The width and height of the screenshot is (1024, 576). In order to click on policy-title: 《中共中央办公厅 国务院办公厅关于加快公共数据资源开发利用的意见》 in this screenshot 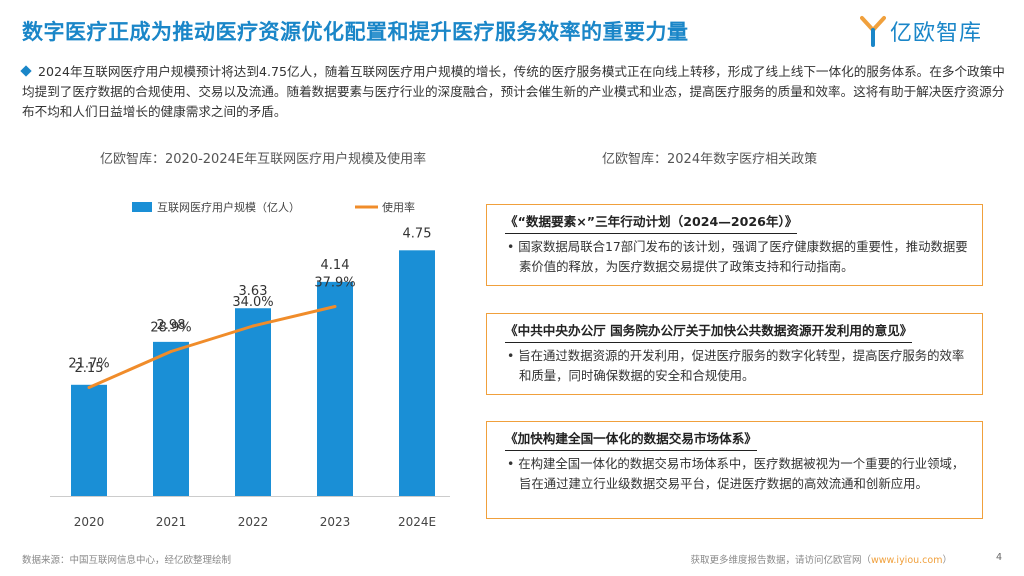, I will do `click(709, 331)`.